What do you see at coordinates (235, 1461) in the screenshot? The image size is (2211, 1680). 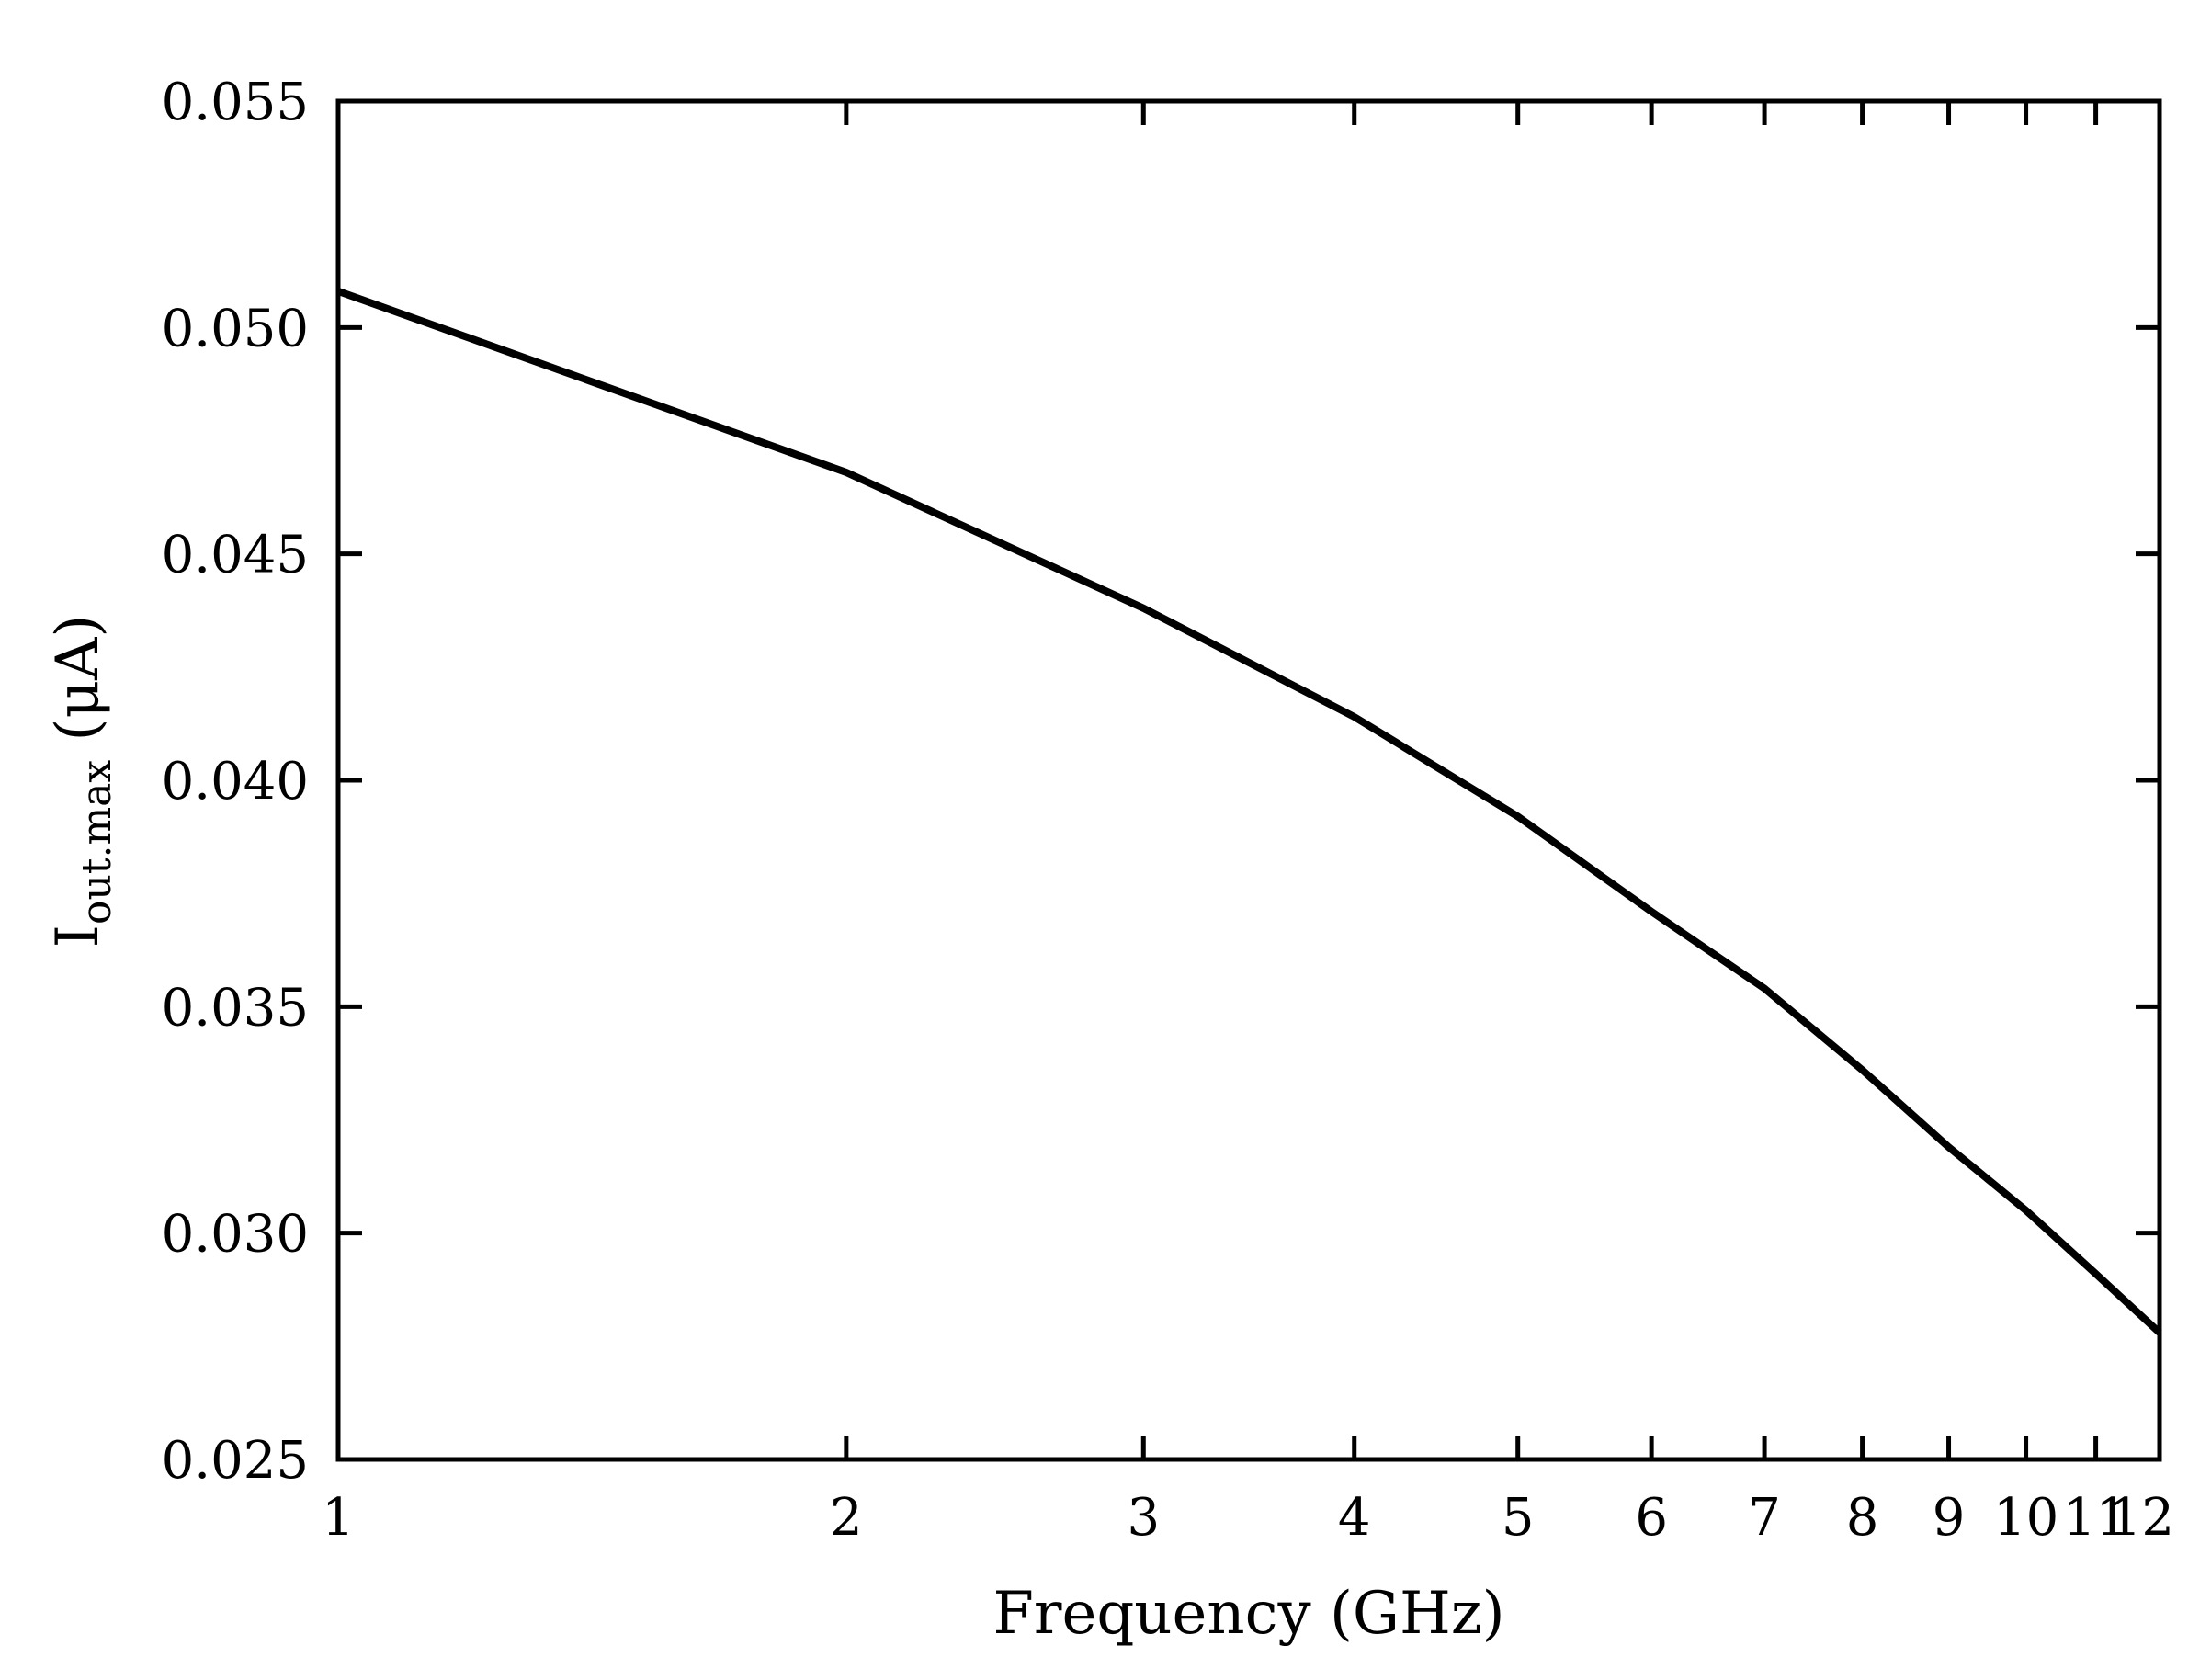 I see `y-tick-label: 0.025` at bounding box center [235, 1461].